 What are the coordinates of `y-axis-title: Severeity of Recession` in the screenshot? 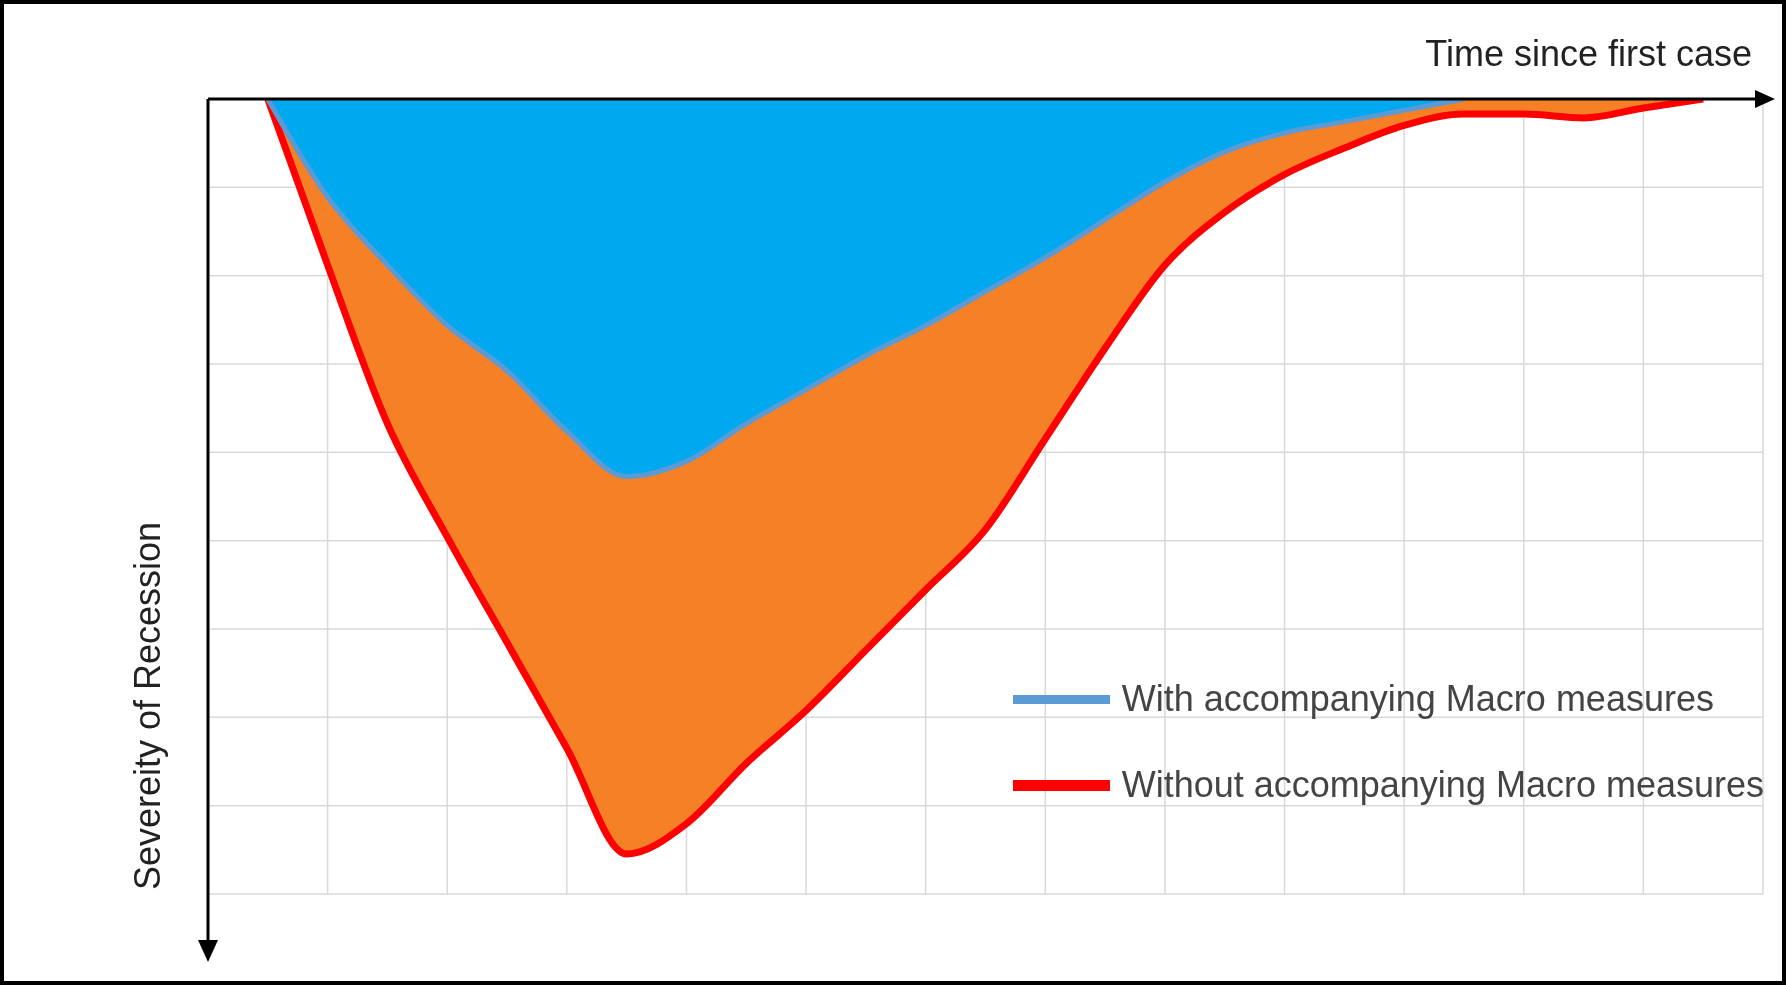 It's located at (147, 706).